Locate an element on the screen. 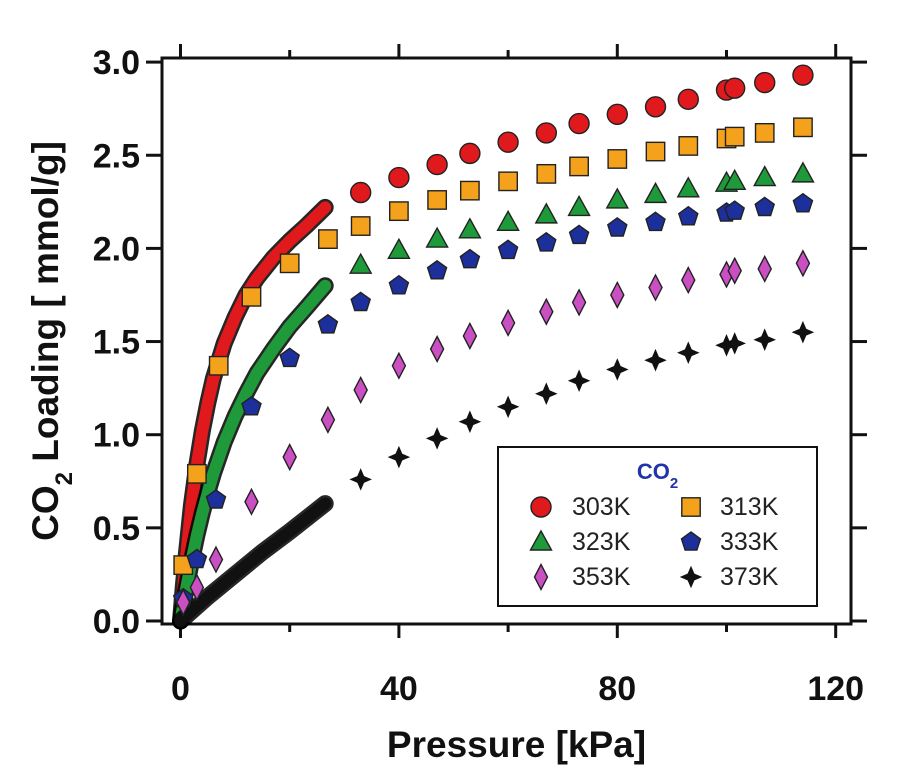  legend-marker-353K is located at coordinates (541, 577).